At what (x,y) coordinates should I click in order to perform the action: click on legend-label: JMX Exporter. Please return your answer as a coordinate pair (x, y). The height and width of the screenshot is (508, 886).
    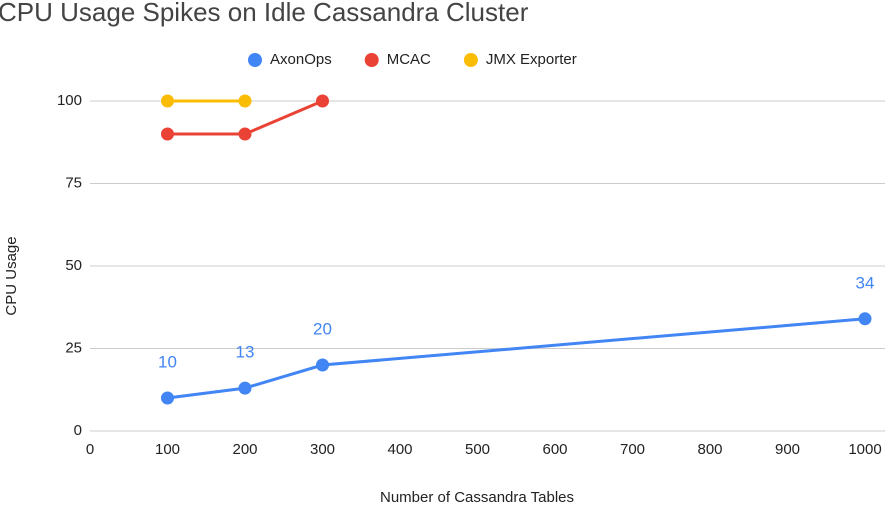
    Looking at the image, I should click on (531, 59).